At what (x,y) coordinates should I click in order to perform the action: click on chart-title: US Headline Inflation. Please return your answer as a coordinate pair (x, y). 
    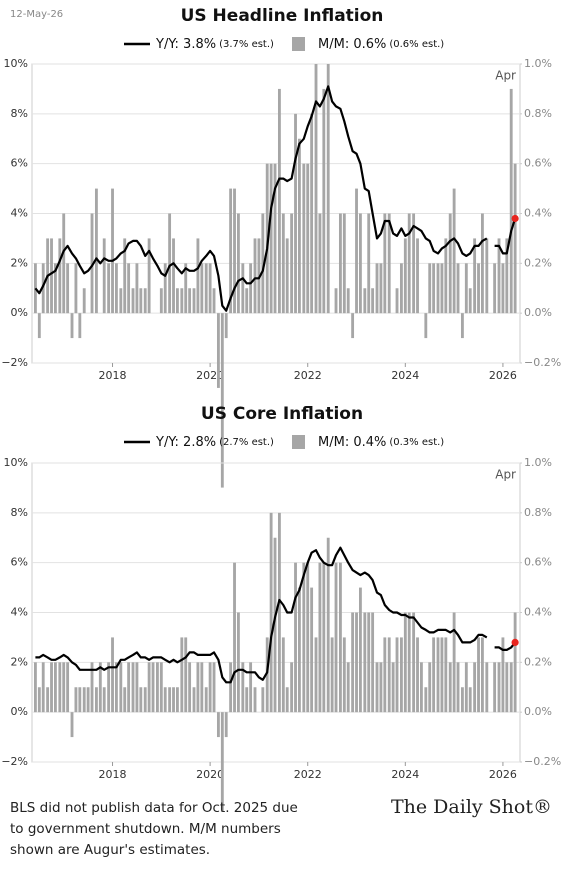
    Looking at the image, I should click on (282, 16).